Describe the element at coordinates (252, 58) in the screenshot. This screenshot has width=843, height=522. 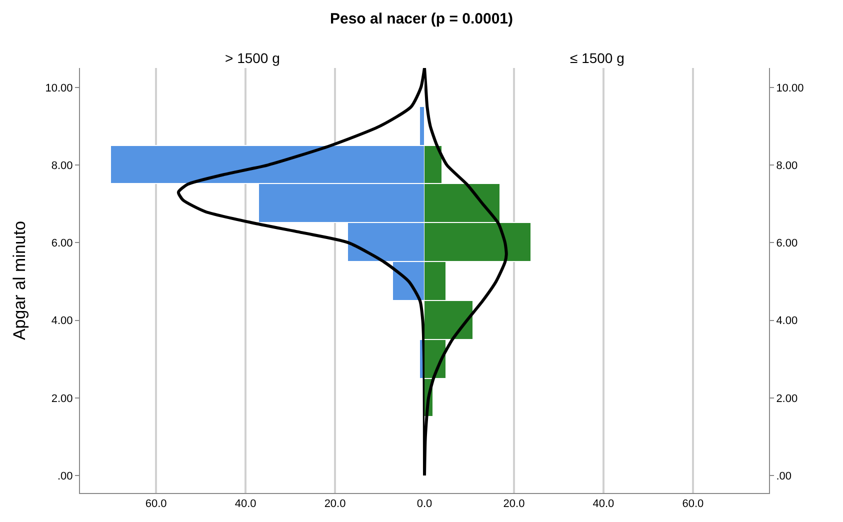
I see `chart-subtitle: > 1500 g` at that location.